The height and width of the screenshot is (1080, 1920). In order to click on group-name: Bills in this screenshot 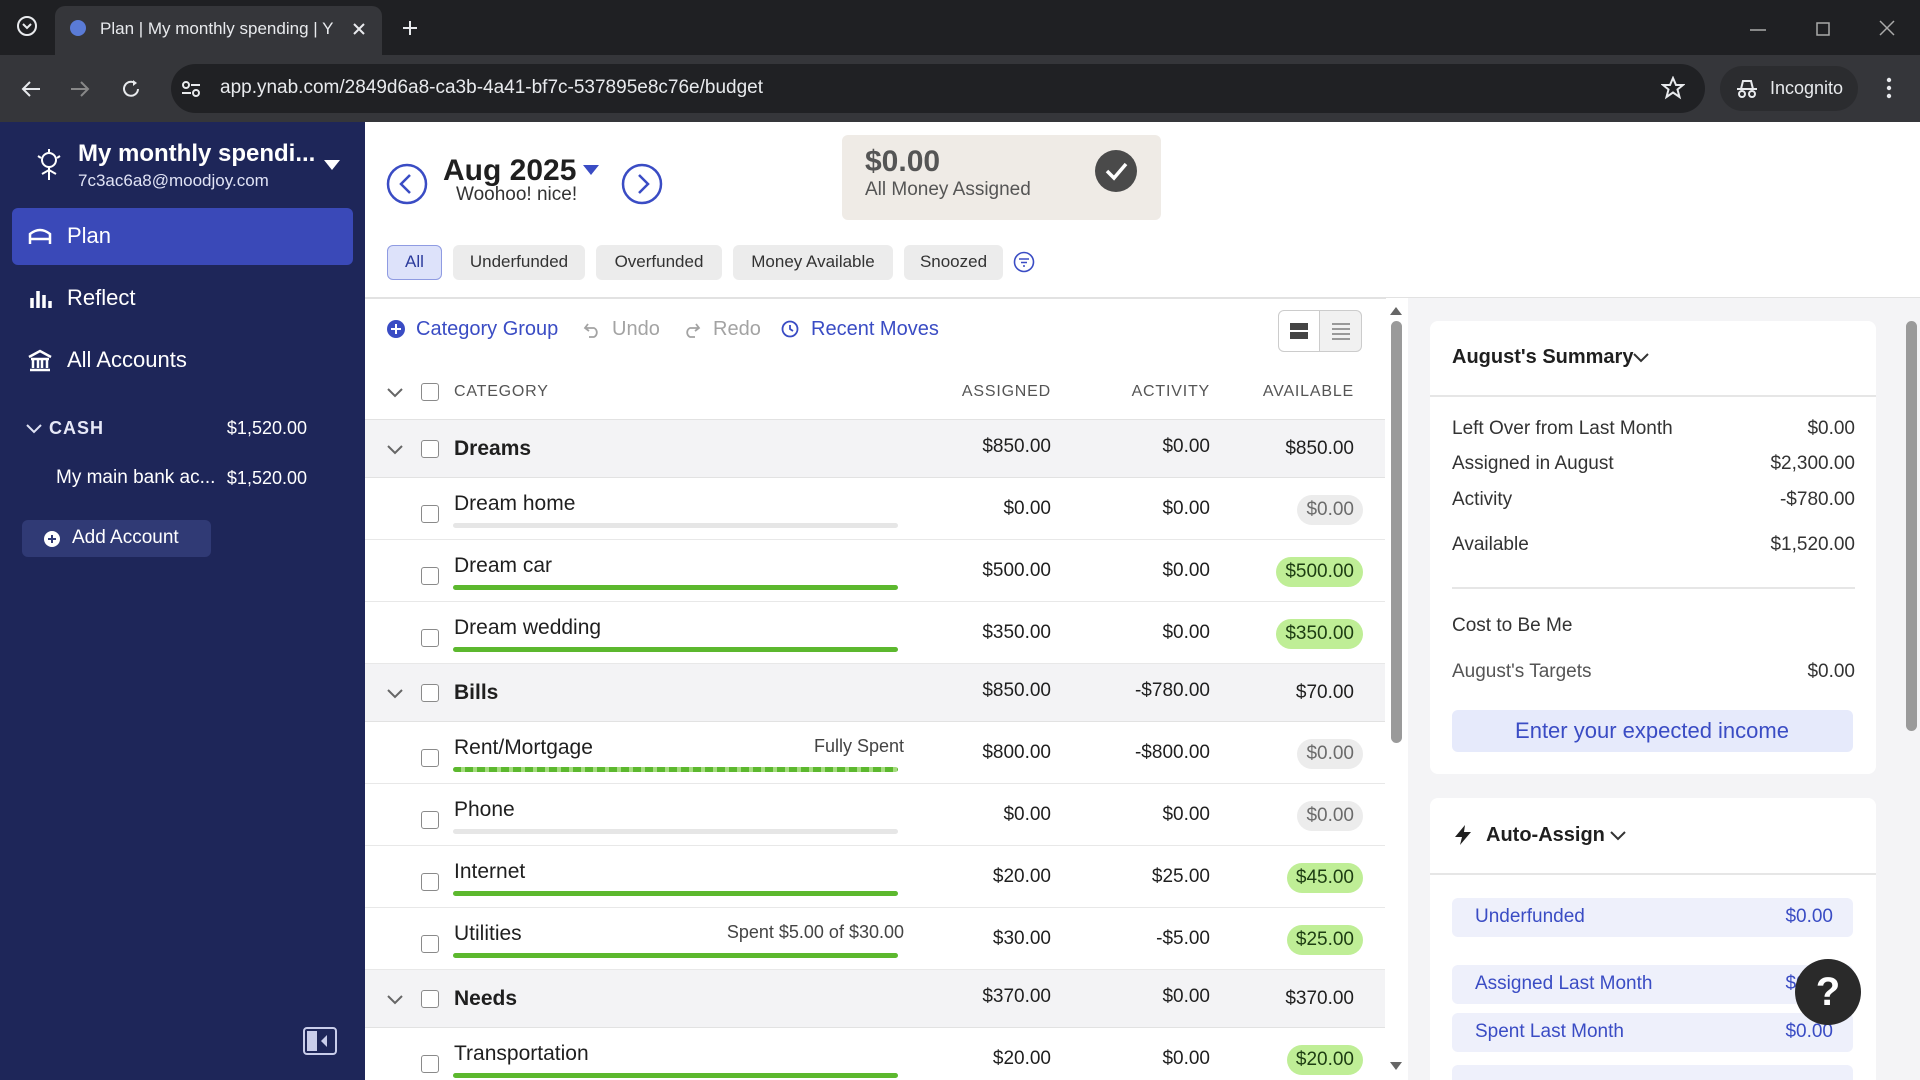, I will do `click(476, 692)`.